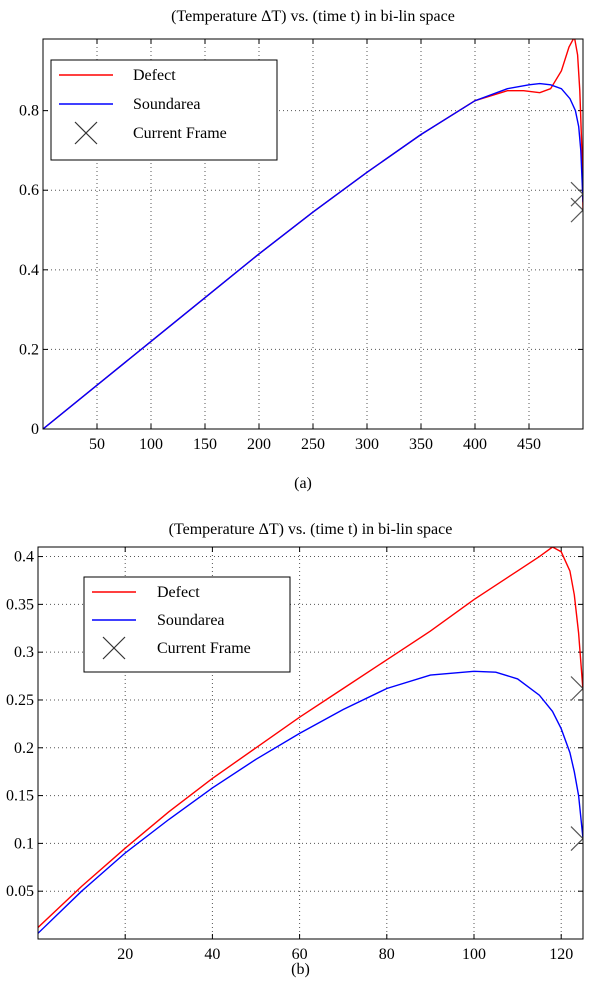  Describe the element at coordinates (24, 652) in the screenshot. I see `y-tick-label: 0.3` at that location.